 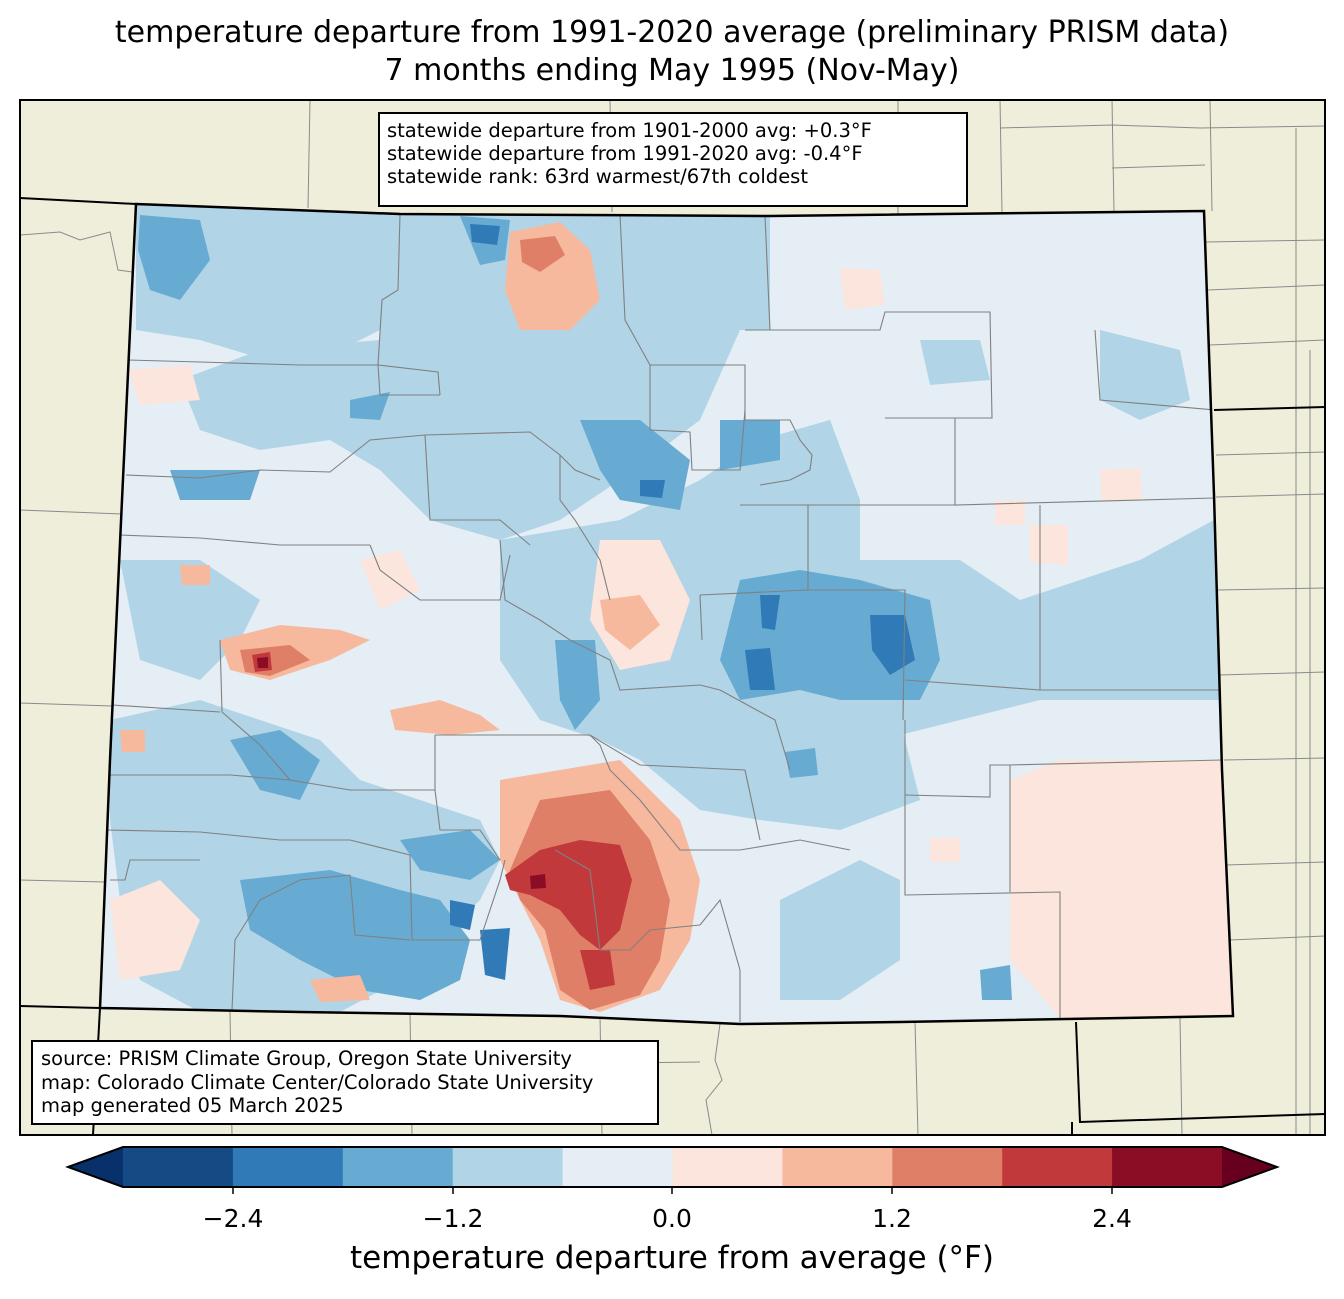 I want to click on colorbar-tick-label: 2.4, so click(x=1112, y=1218).